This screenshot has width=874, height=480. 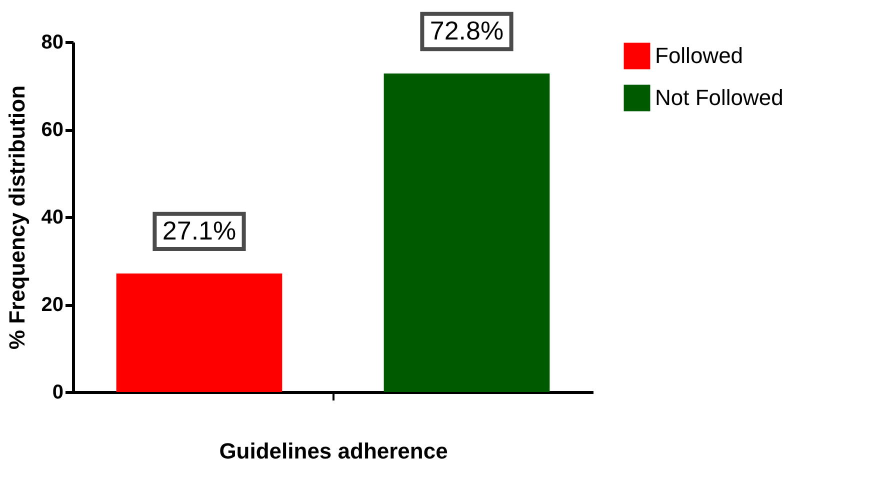 What do you see at coordinates (52, 43) in the screenshot?
I see `y-tick-label: 80` at bounding box center [52, 43].